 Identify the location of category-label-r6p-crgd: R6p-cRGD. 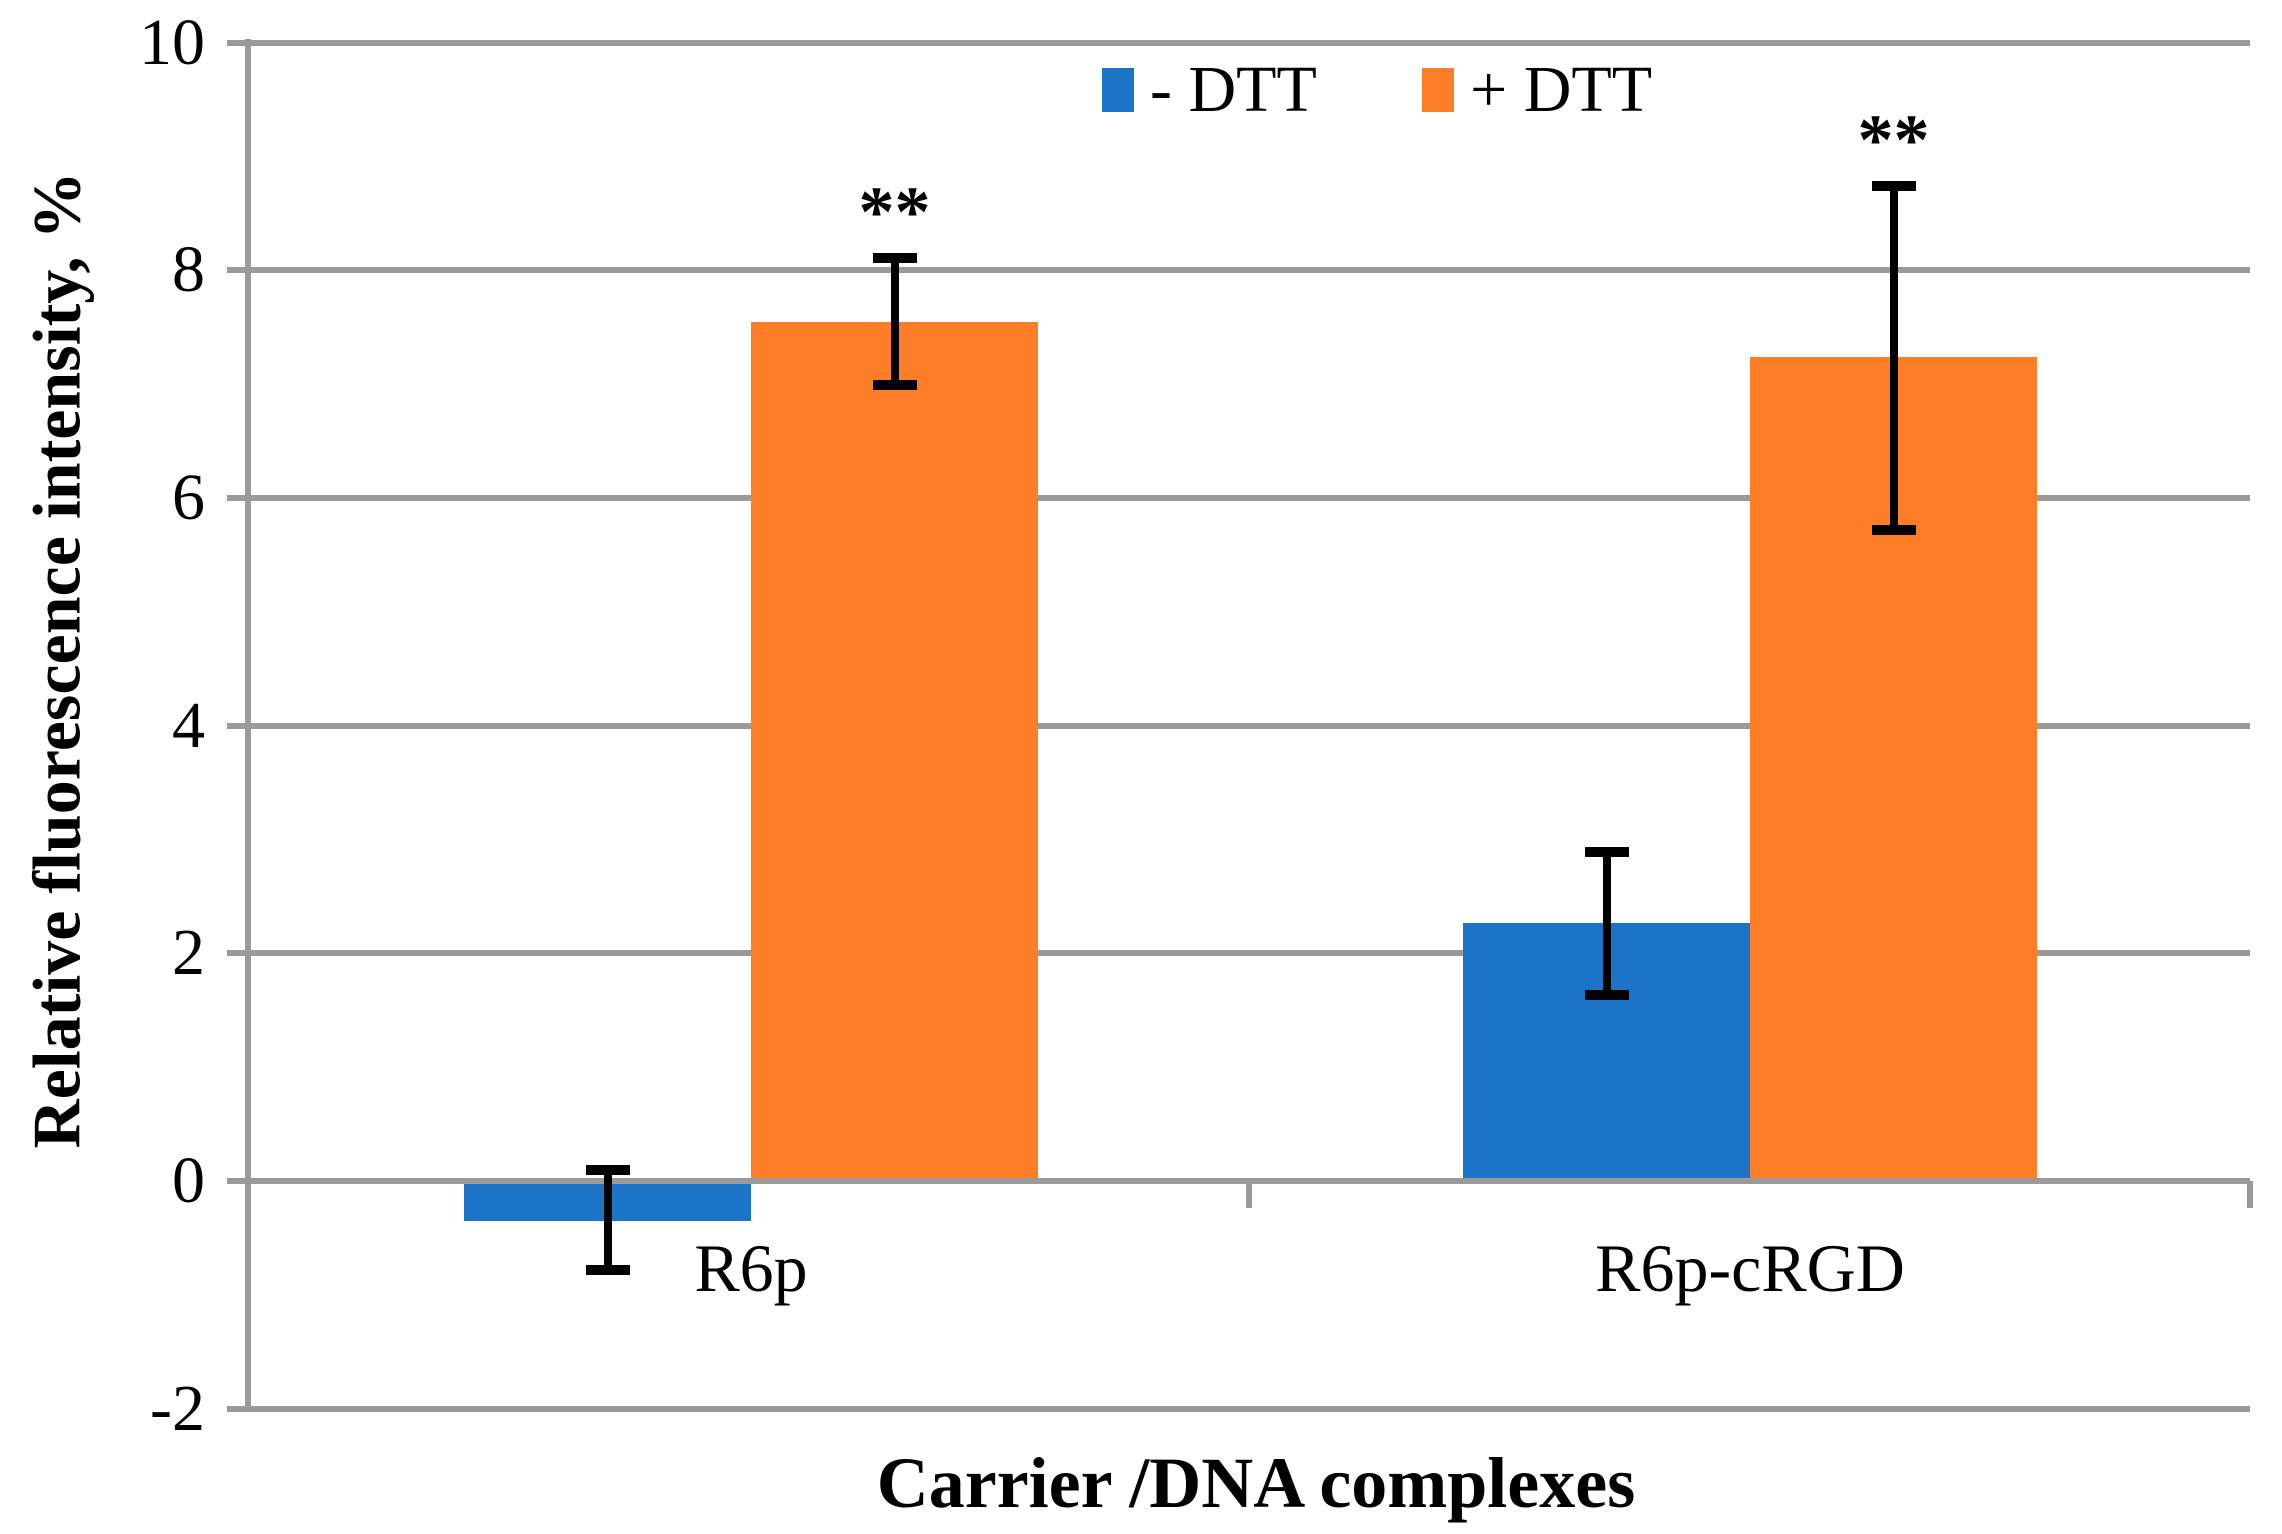
(1750, 1268).